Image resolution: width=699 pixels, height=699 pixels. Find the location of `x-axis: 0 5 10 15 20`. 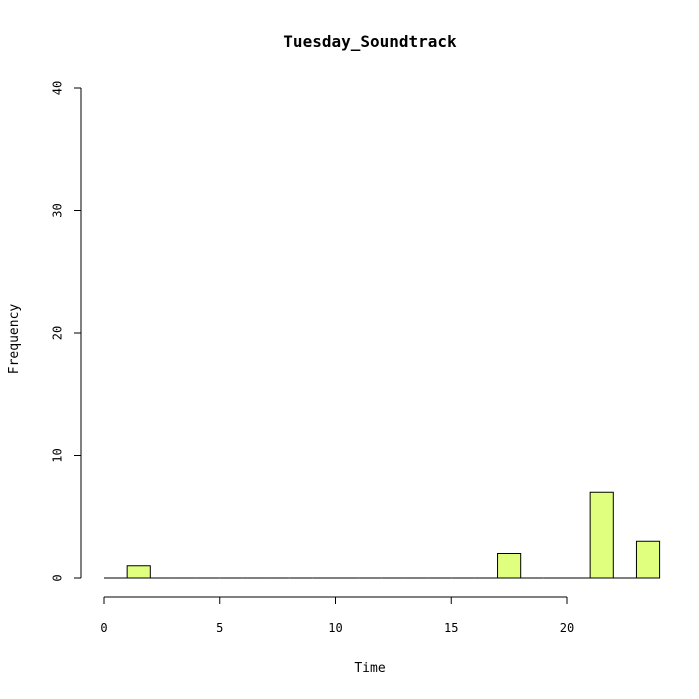

x-axis: 0 5 10 15 20 is located at coordinates (337, 615).